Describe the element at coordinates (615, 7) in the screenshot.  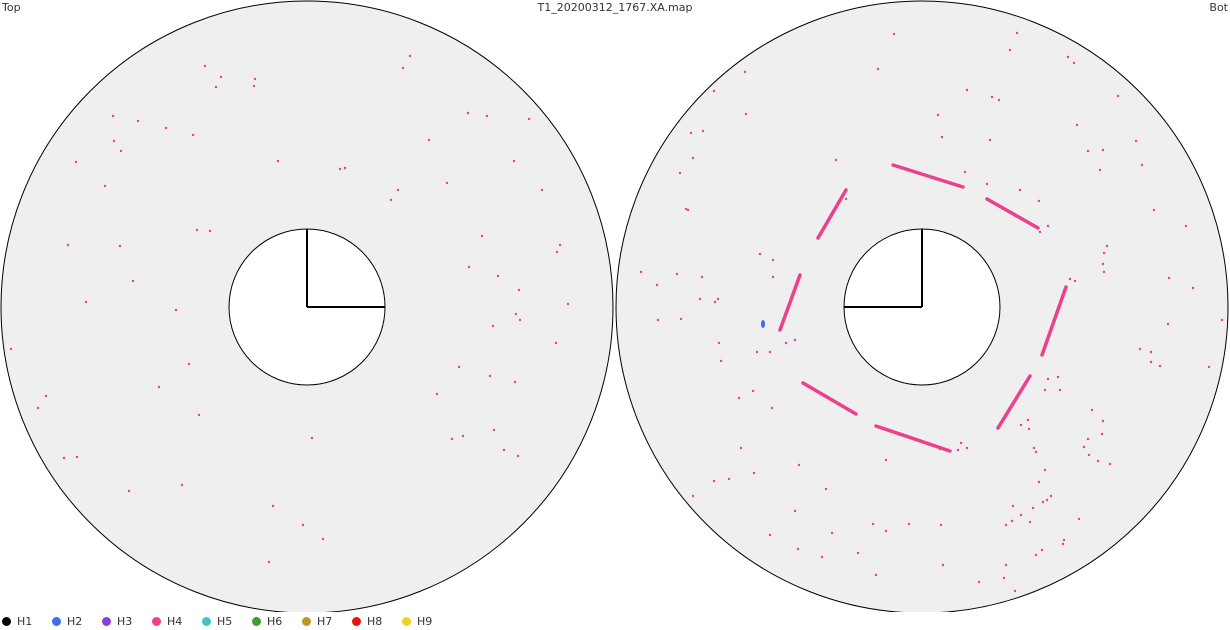
I see `map-title: T1_20200312_1767.XA.map` at that location.